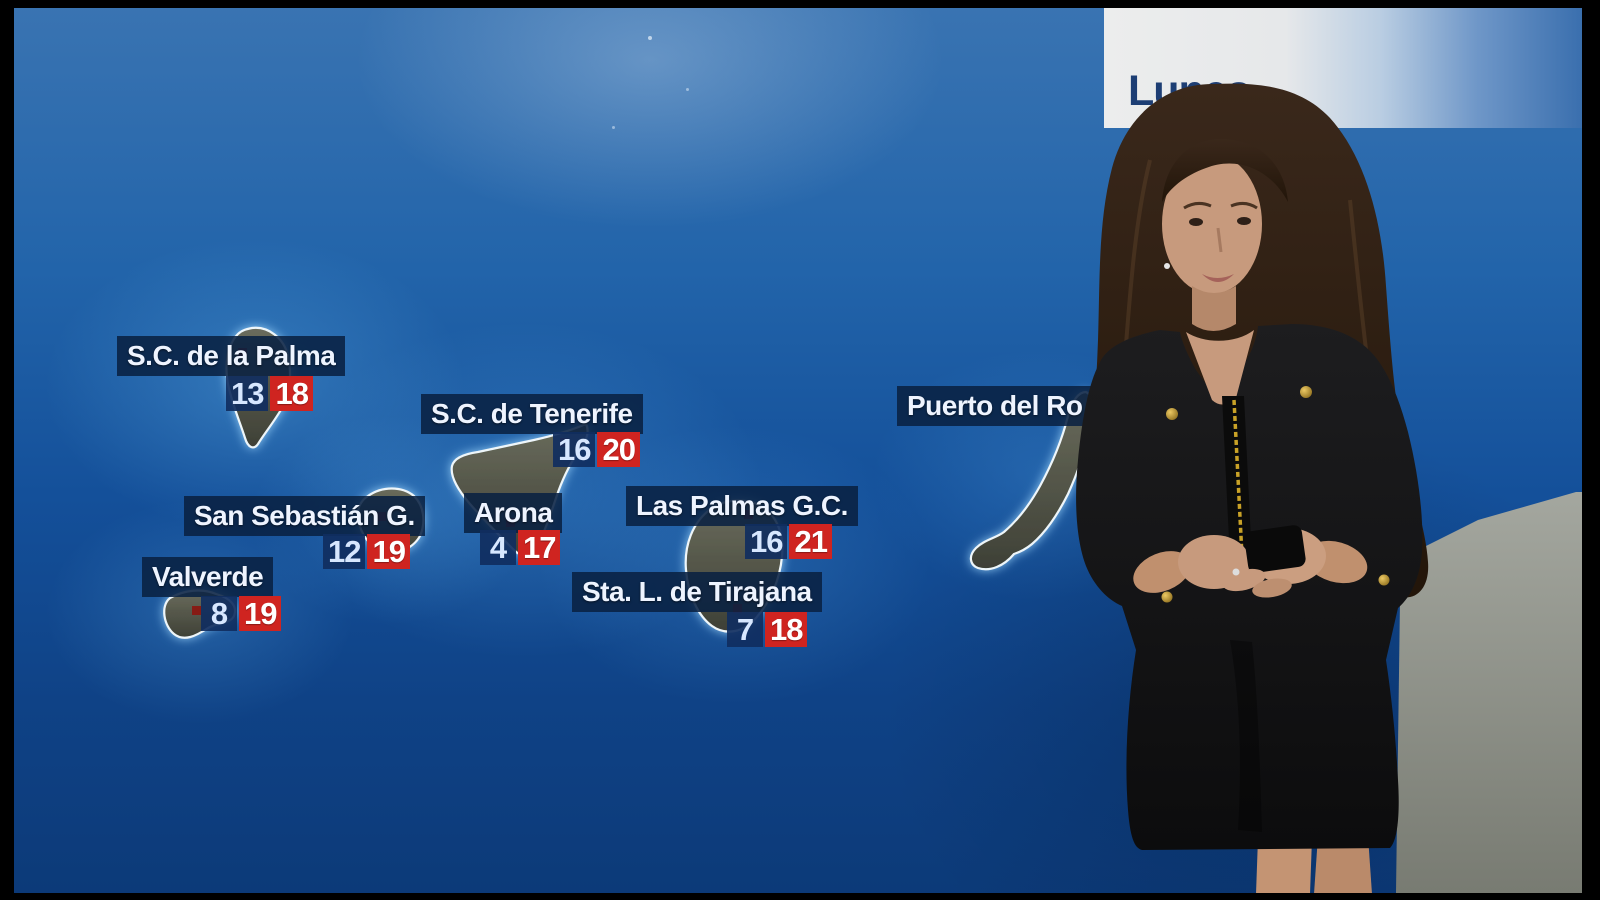 This screenshot has height=900, width=1600. Describe the element at coordinates (1246, 736) in the screenshot. I see `presenter-skirt-shading` at that location.